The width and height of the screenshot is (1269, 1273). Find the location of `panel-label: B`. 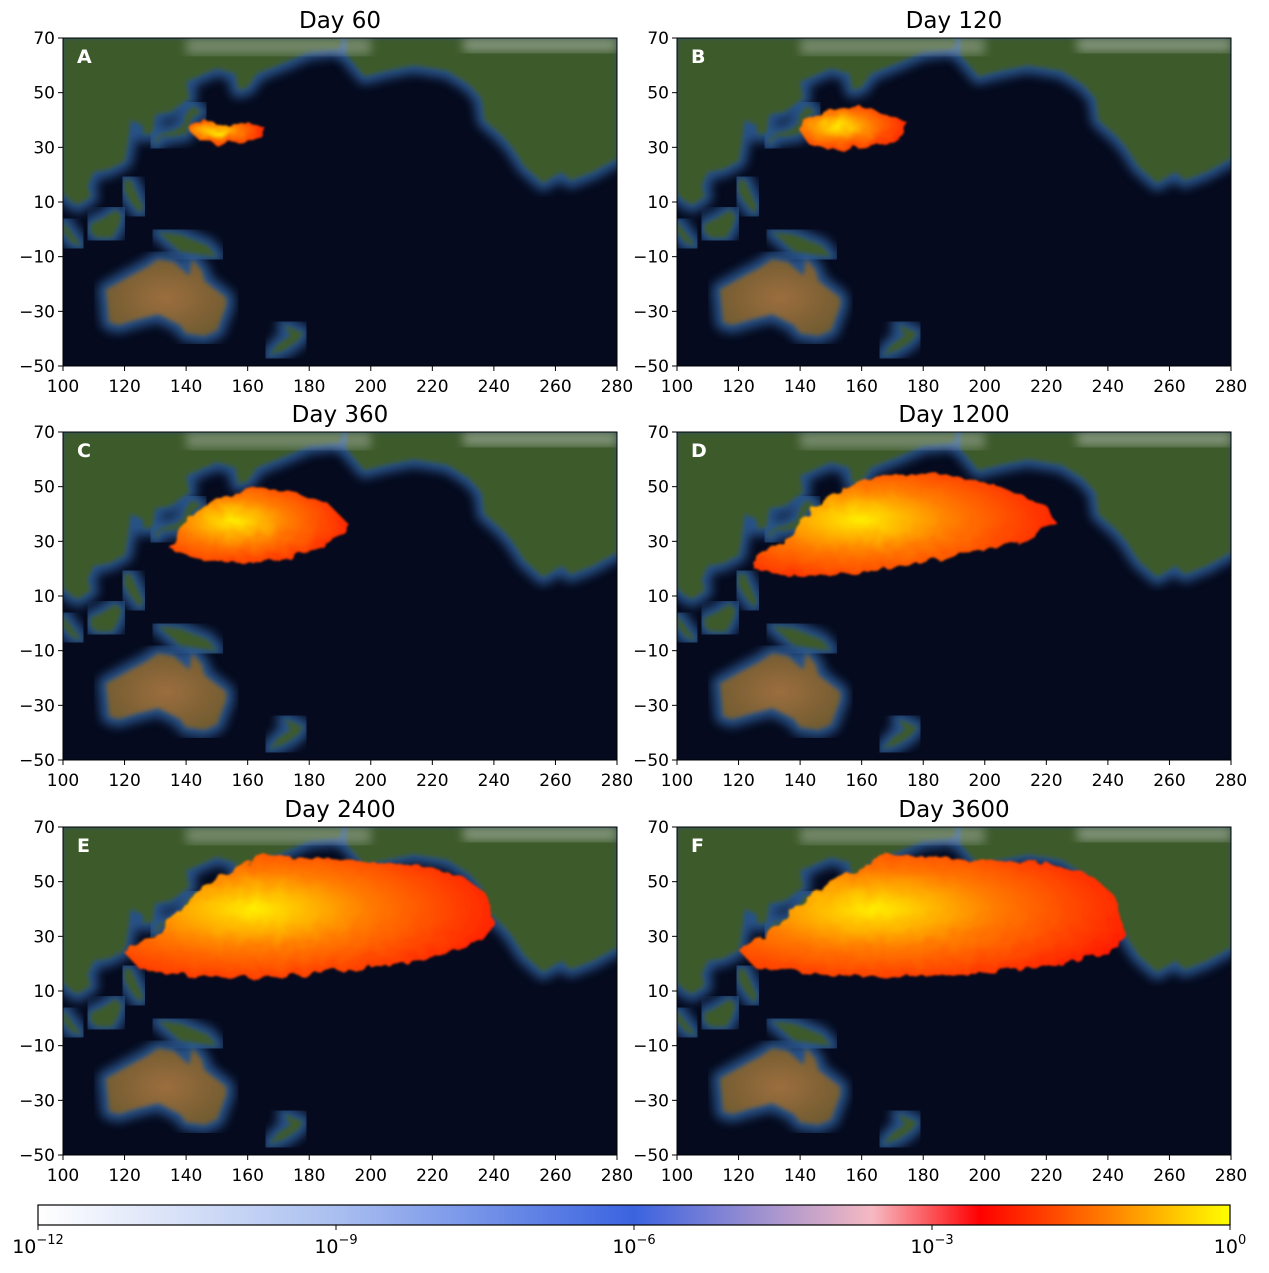

panel-label: B is located at coordinates (698, 57).